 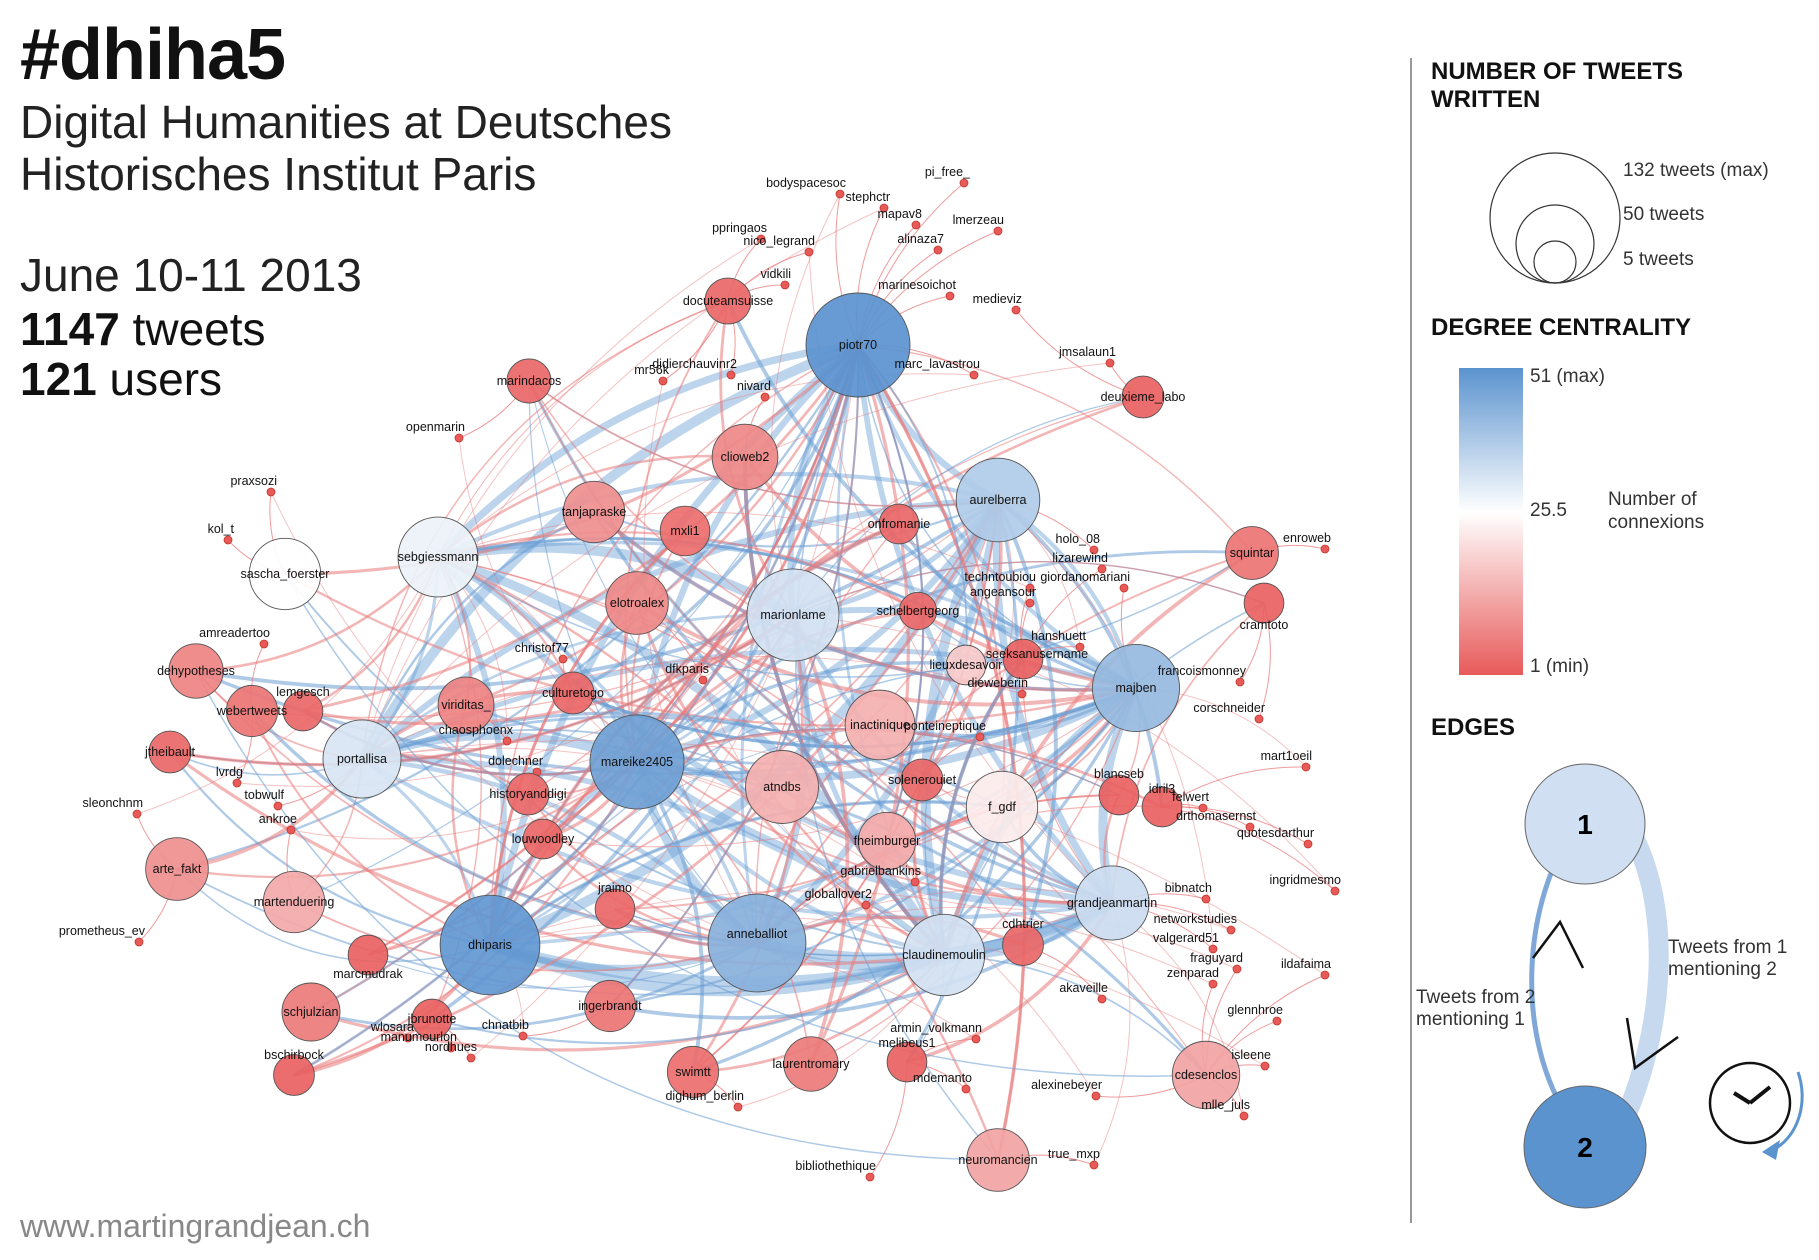 I want to click on node-label-akaveille: akaveille, so click(x=1083, y=988).